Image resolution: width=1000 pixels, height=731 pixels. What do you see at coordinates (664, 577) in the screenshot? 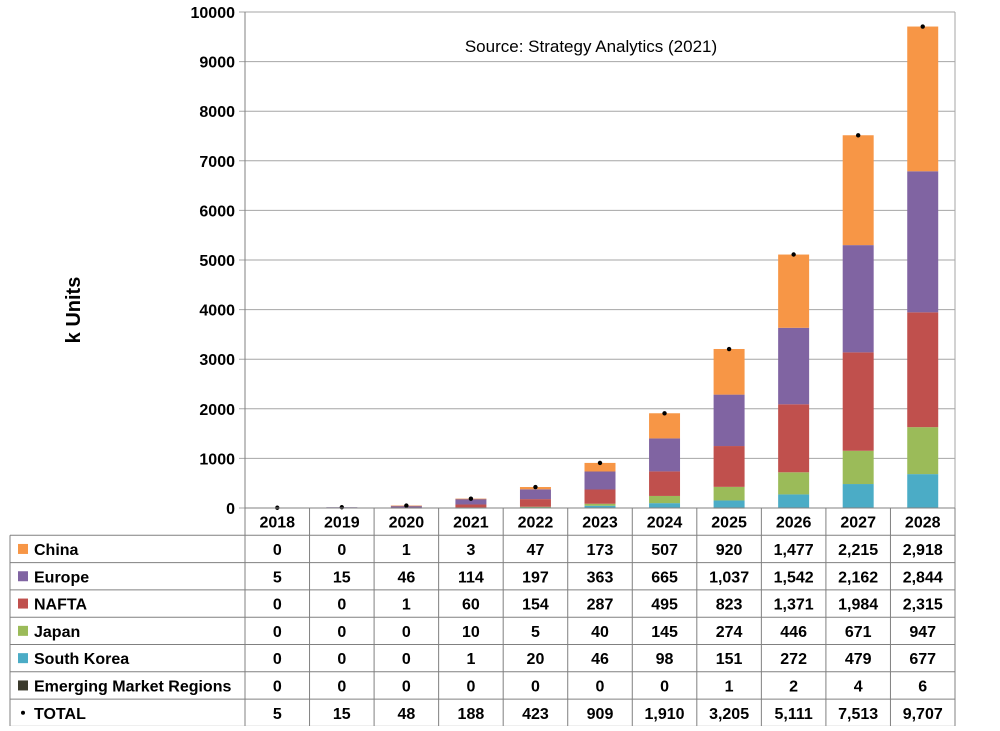
I see `data-label: 665` at bounding box center [664, 577].